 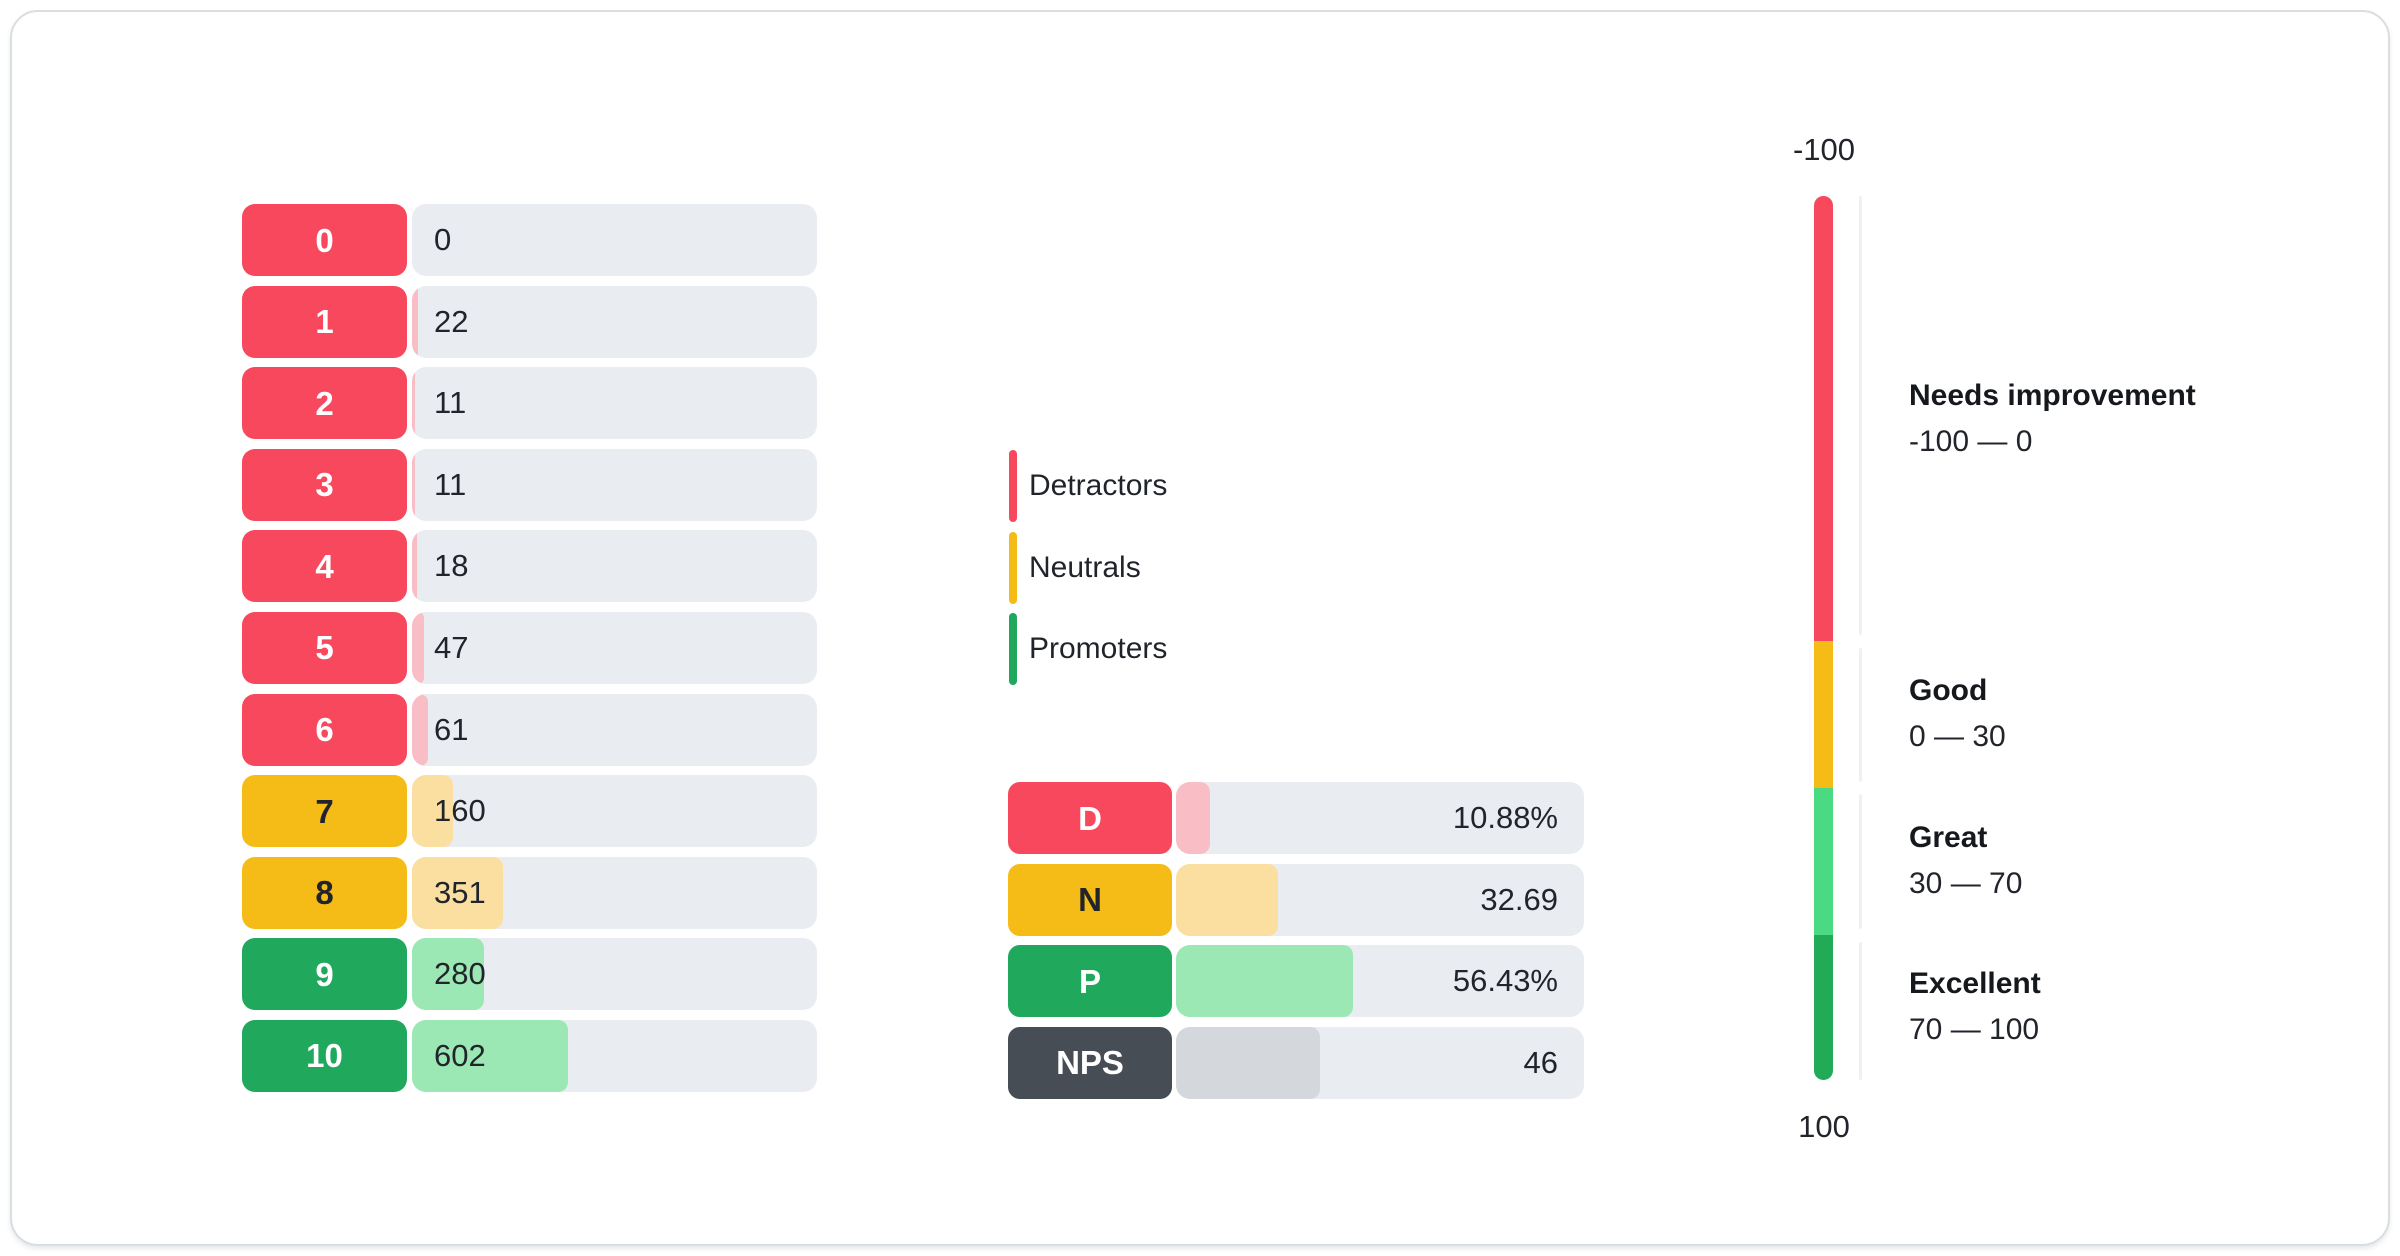 I want to click on score-button-label: 3, so click(x=324, y=485).